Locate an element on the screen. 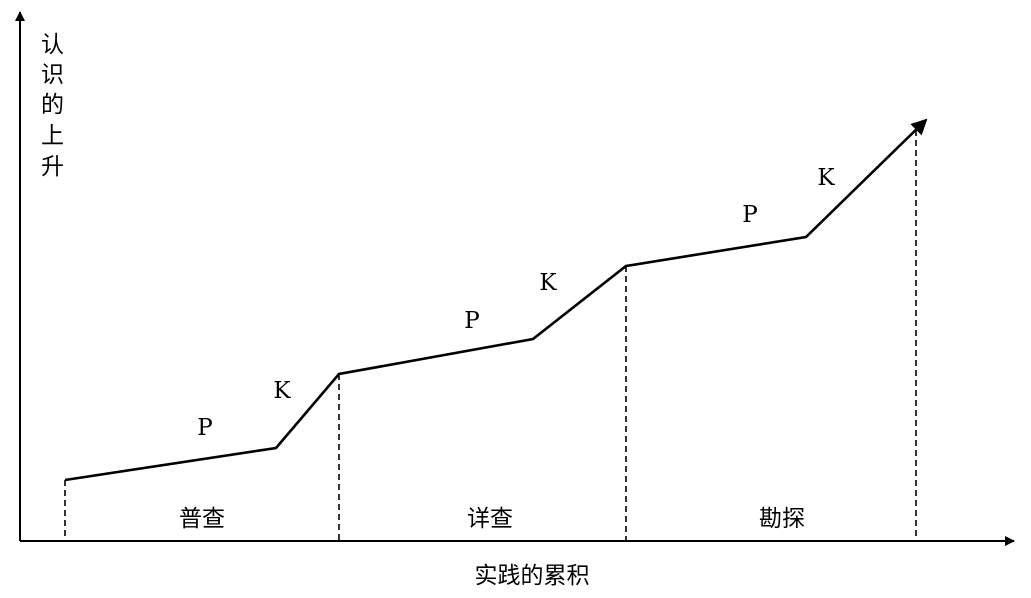  x-axis-label: 实践的累积 is located at coordinates (532, 576).